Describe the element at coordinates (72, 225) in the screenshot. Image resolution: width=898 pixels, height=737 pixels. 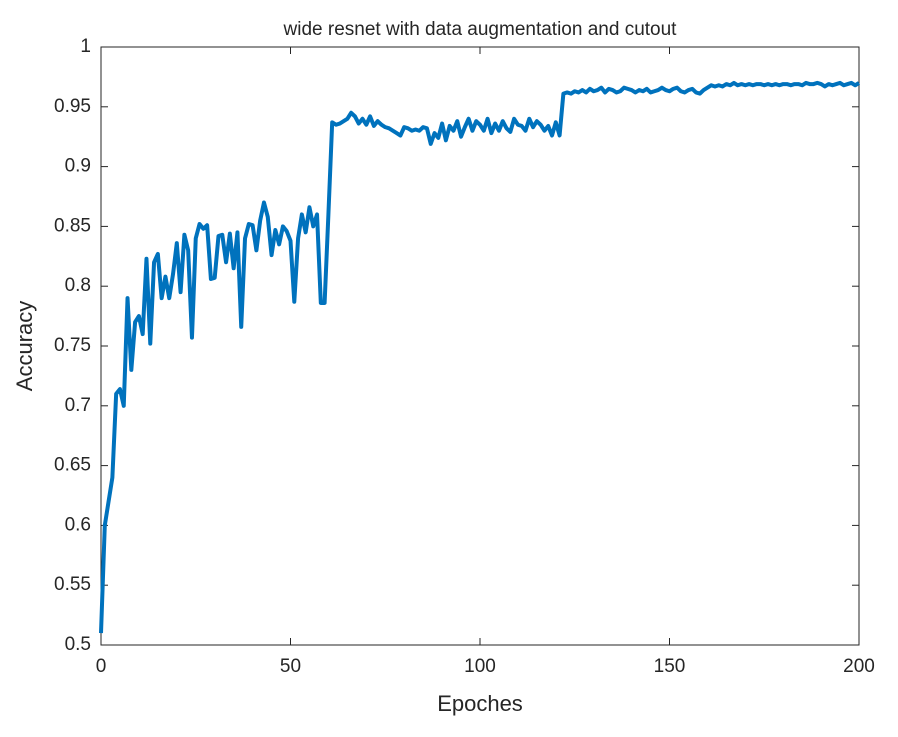
I see `y-tick-label: 0.85` at that location.